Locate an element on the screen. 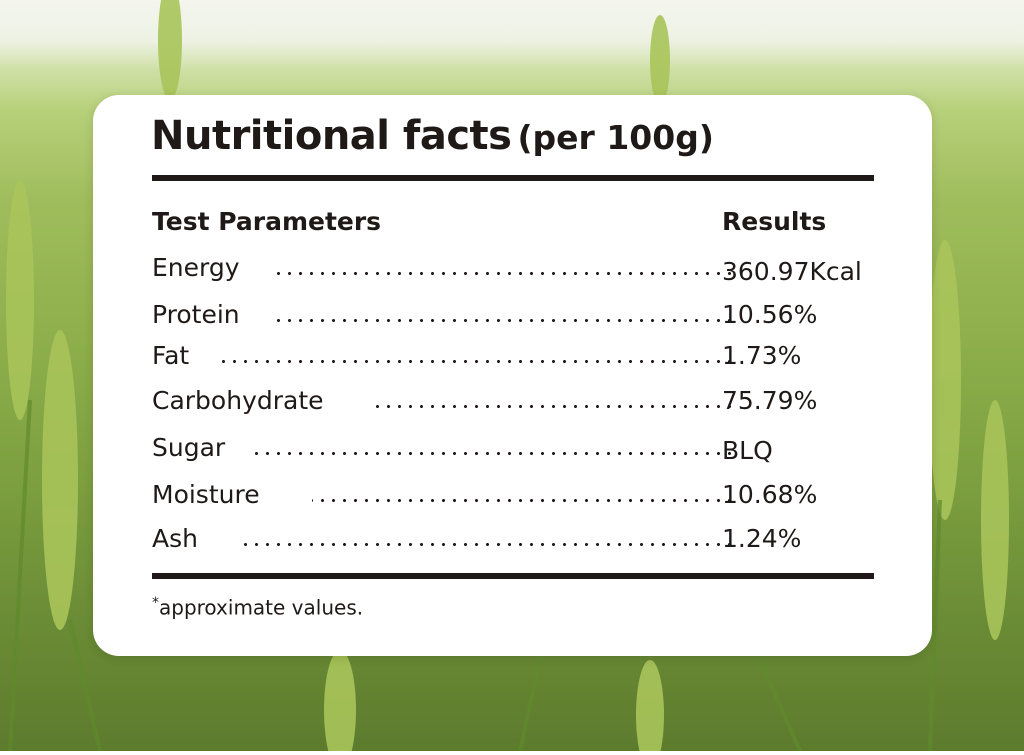 This screenshot has height=755, width=1024. title-sub: (per 100g) is located at coordinates (615, 137).